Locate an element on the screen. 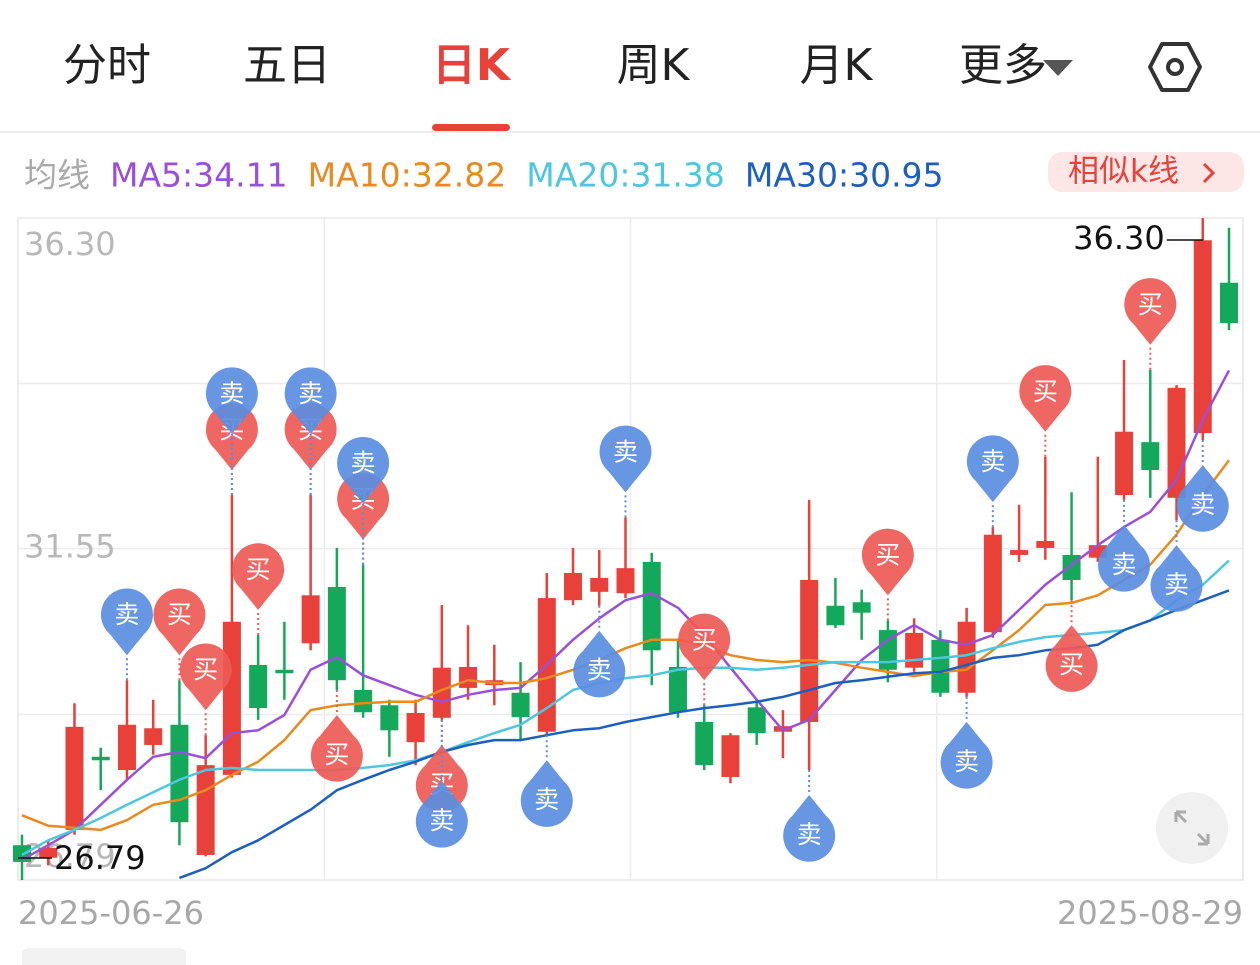  settings-hexagon is located at coordinates (1175, 67).